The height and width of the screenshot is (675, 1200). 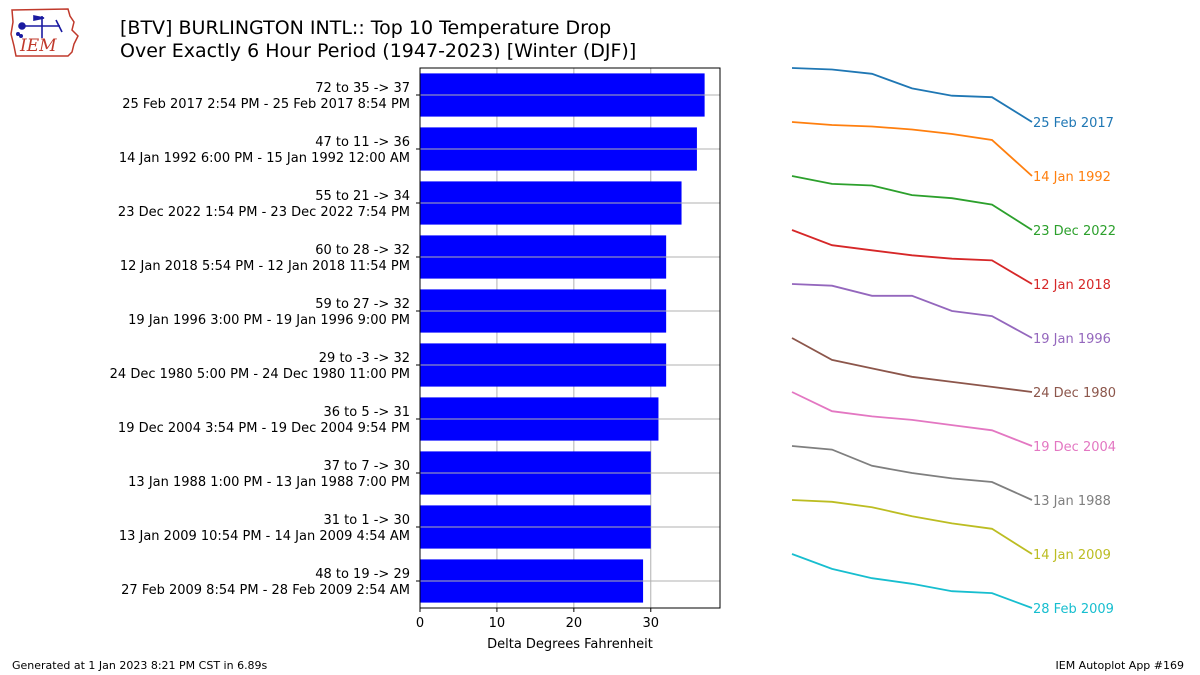 I want to click on series-label: 14 Jan 1992, so click(x=1072, y=177).